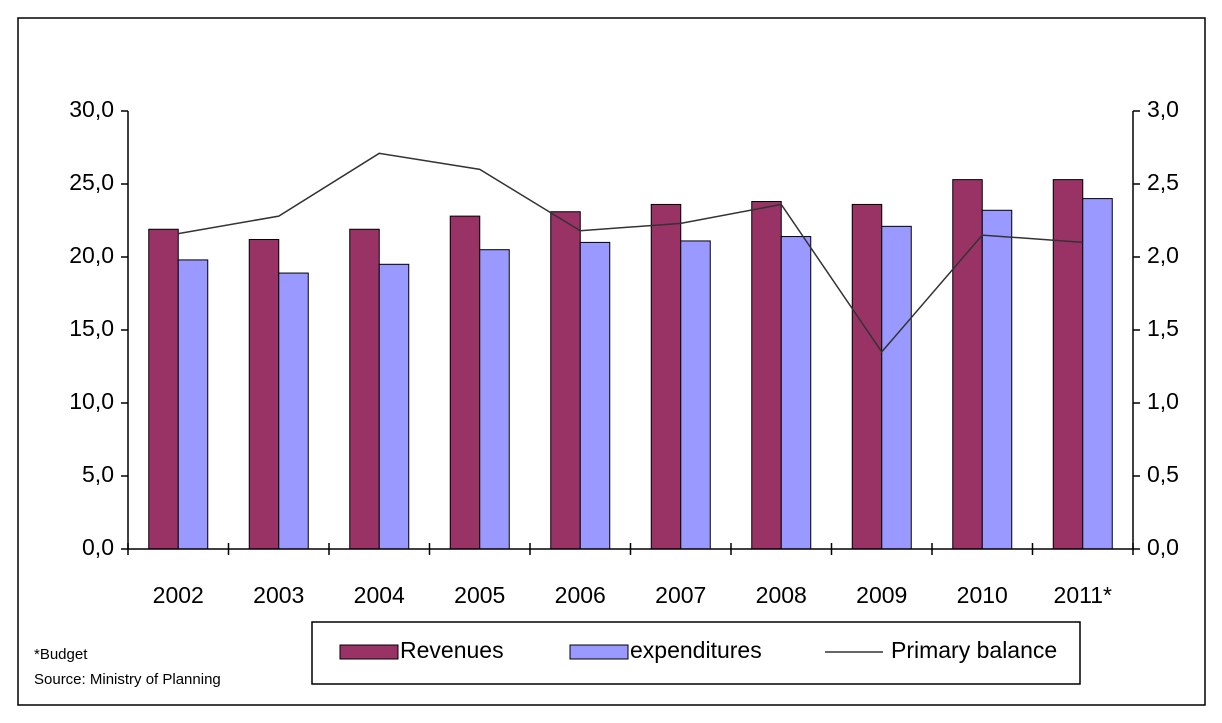 Image resolution: width=1222 pixels, height=723 pixels. Describe the element at coordinates (580, 595) in the screenshot. I see `x-tick-label: 2006` at that location.